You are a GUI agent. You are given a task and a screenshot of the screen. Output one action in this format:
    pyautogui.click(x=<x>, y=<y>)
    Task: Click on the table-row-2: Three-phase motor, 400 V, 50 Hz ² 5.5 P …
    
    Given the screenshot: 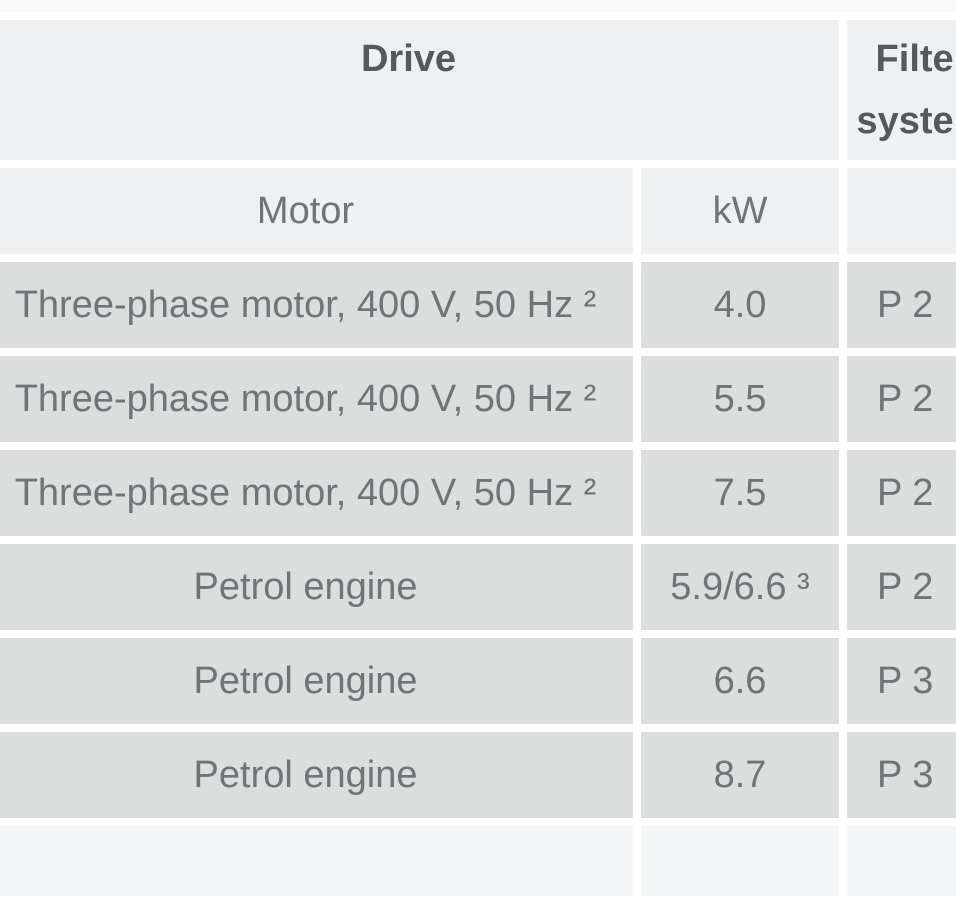 What is the action you would take?
    pyautogui.click(x=478, y=399)
    